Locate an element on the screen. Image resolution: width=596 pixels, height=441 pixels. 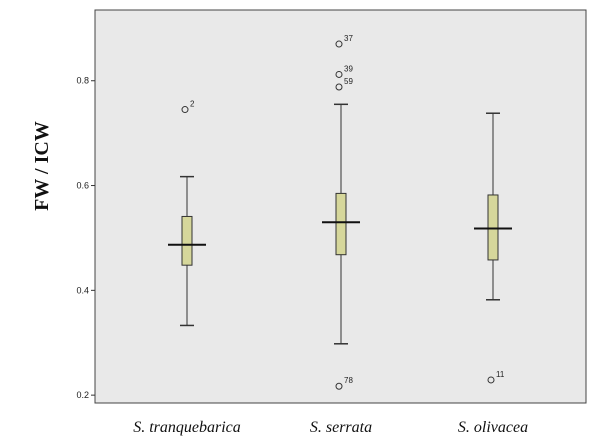
outlier-label: 59 is located at coordinates (348, 81).